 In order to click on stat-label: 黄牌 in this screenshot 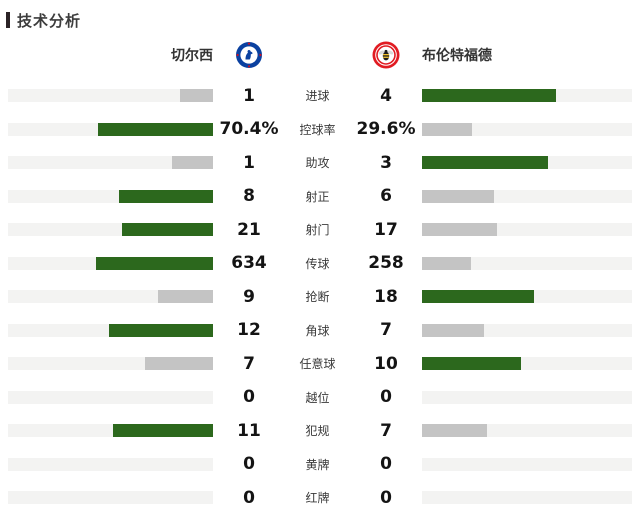, I will do `click(317, 464)`.